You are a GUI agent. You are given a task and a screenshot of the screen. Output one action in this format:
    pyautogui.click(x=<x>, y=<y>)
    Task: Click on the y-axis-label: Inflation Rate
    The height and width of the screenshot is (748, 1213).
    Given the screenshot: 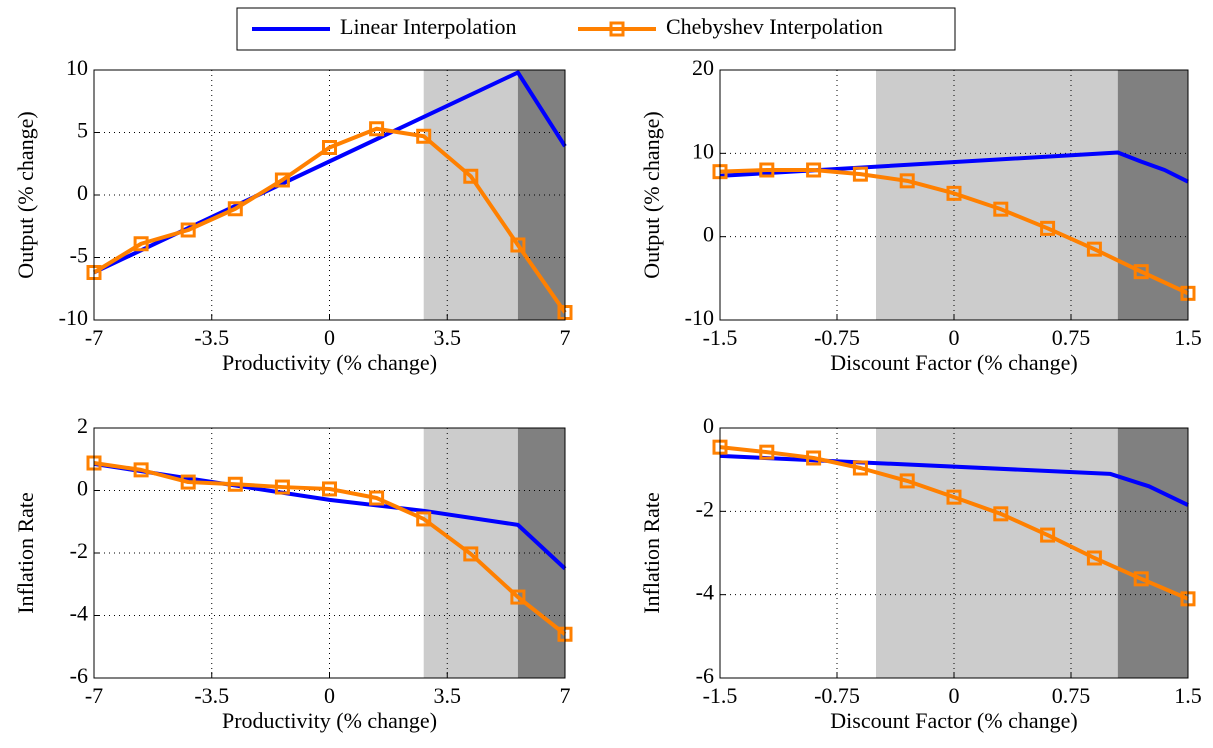 What is the action you would take?
    pyautogui.click(x=25, y=553)
    